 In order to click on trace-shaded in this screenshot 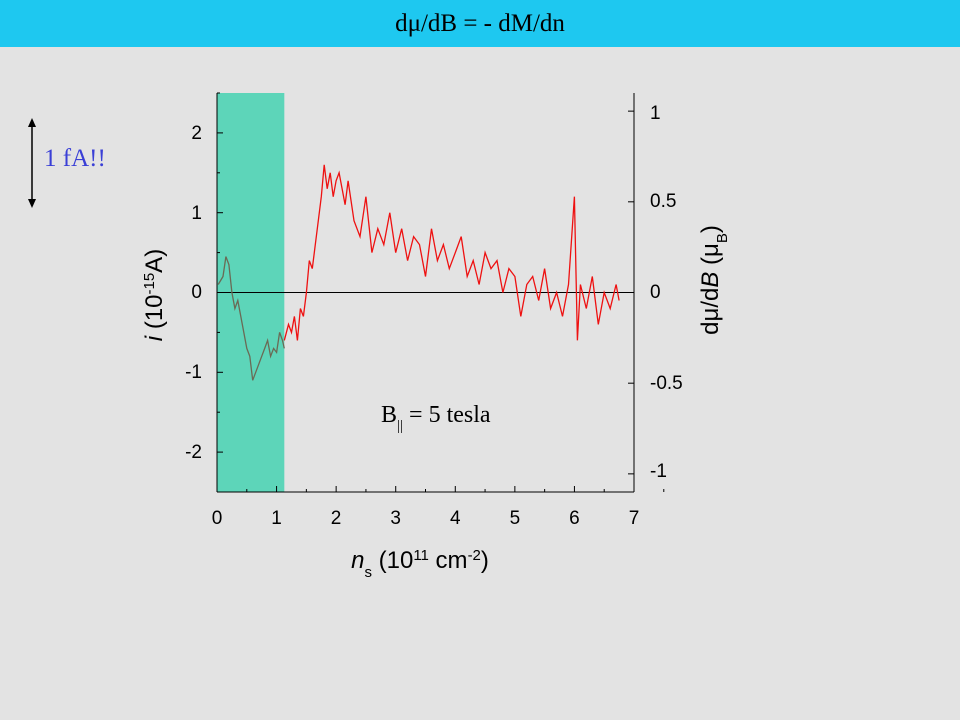, I will do `click(251, 318)`.